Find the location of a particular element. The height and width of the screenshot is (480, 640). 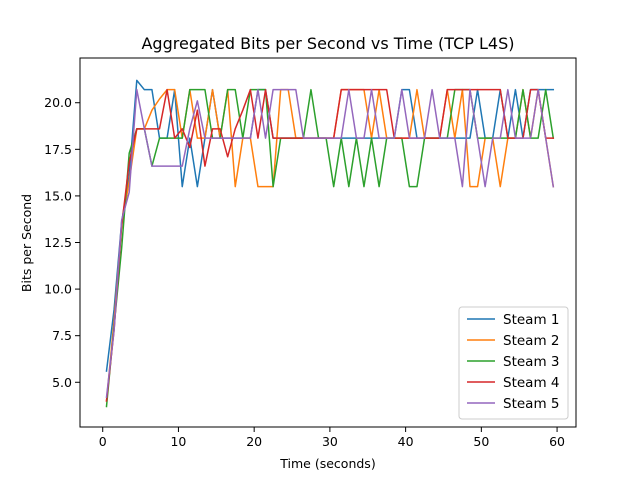

x-tick-label: 10 is located at coordinates (178, 441).